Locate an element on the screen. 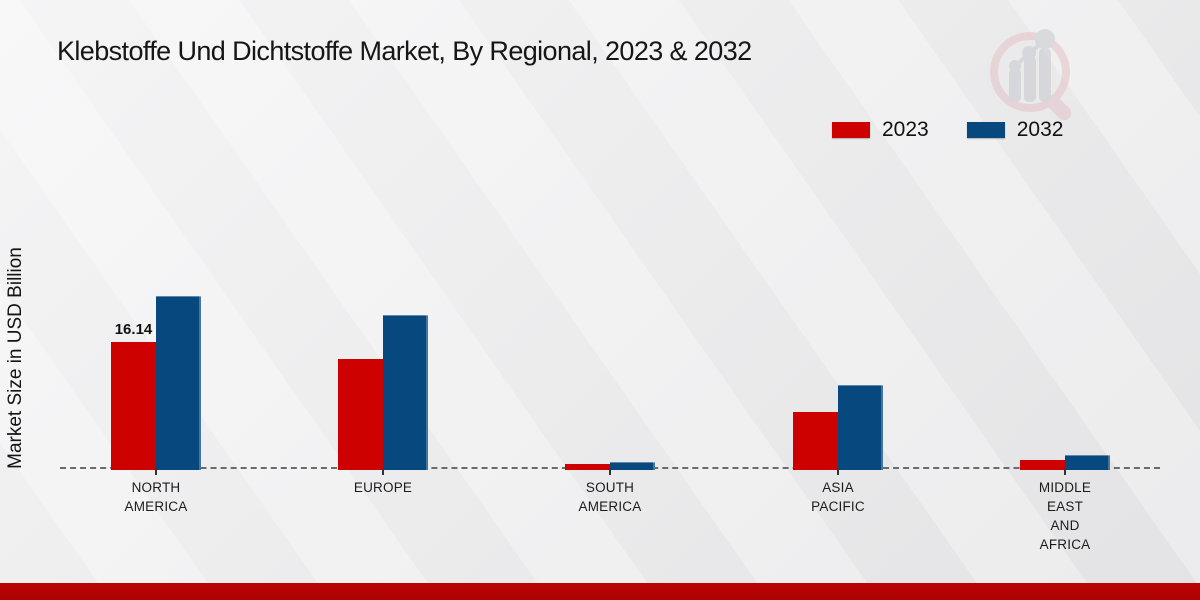 This screenshot has width=1200, height=600. x-axis-label-line: PACIFIC is located at coordinates (838, 506).